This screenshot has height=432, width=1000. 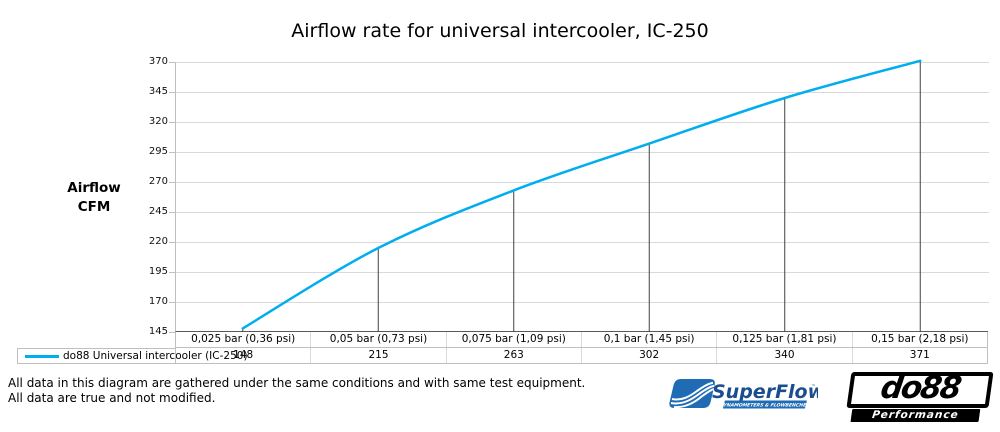 What do you see at coordinates (693, 395) in the screenshot?
I see `superflow-wave-lines` at bounding box center [693, 395].